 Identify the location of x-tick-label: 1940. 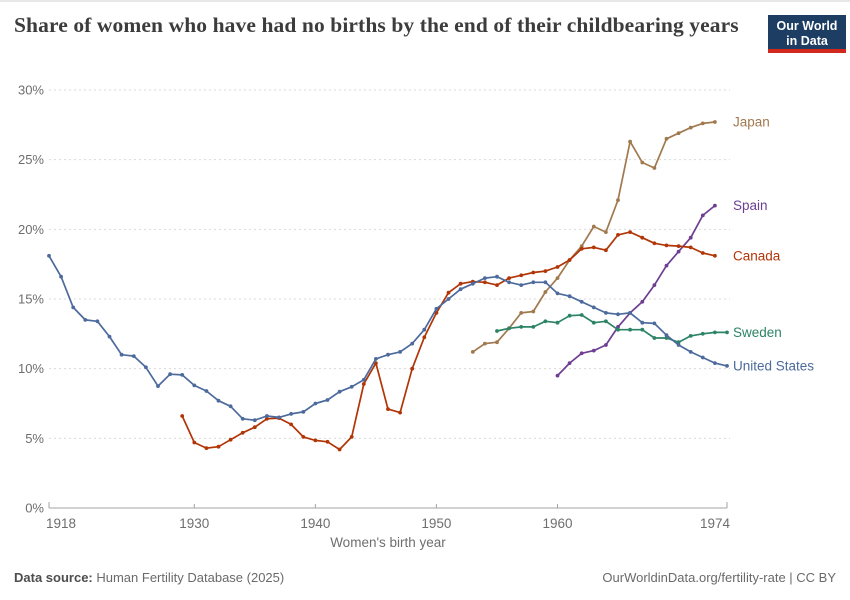
(315, 523).